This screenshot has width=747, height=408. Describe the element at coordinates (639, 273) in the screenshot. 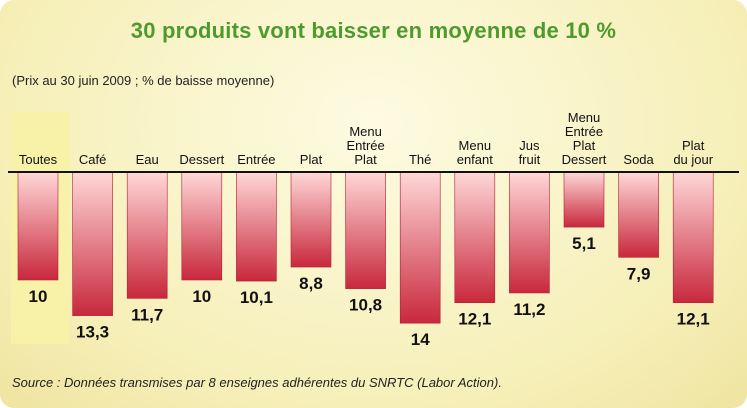

I see `value-label: 7,9` at that location.